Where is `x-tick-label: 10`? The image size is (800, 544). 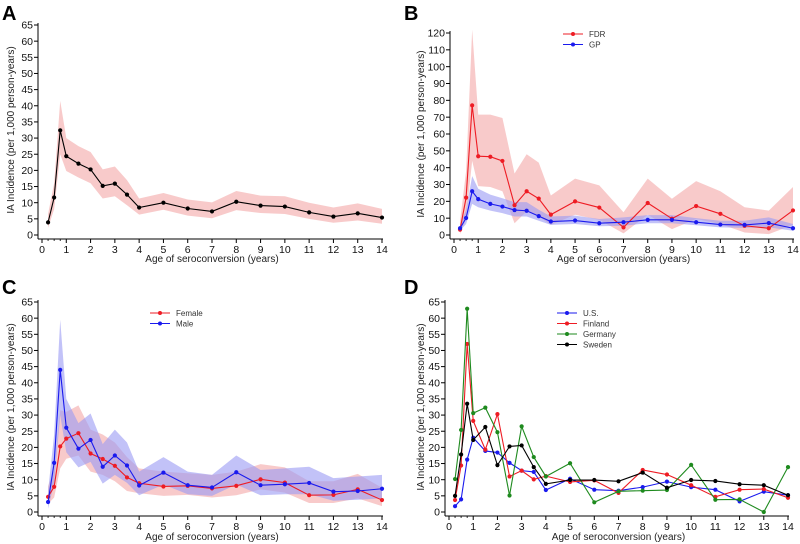 x-tick-label: 10 is located at coordinates (696, 250).